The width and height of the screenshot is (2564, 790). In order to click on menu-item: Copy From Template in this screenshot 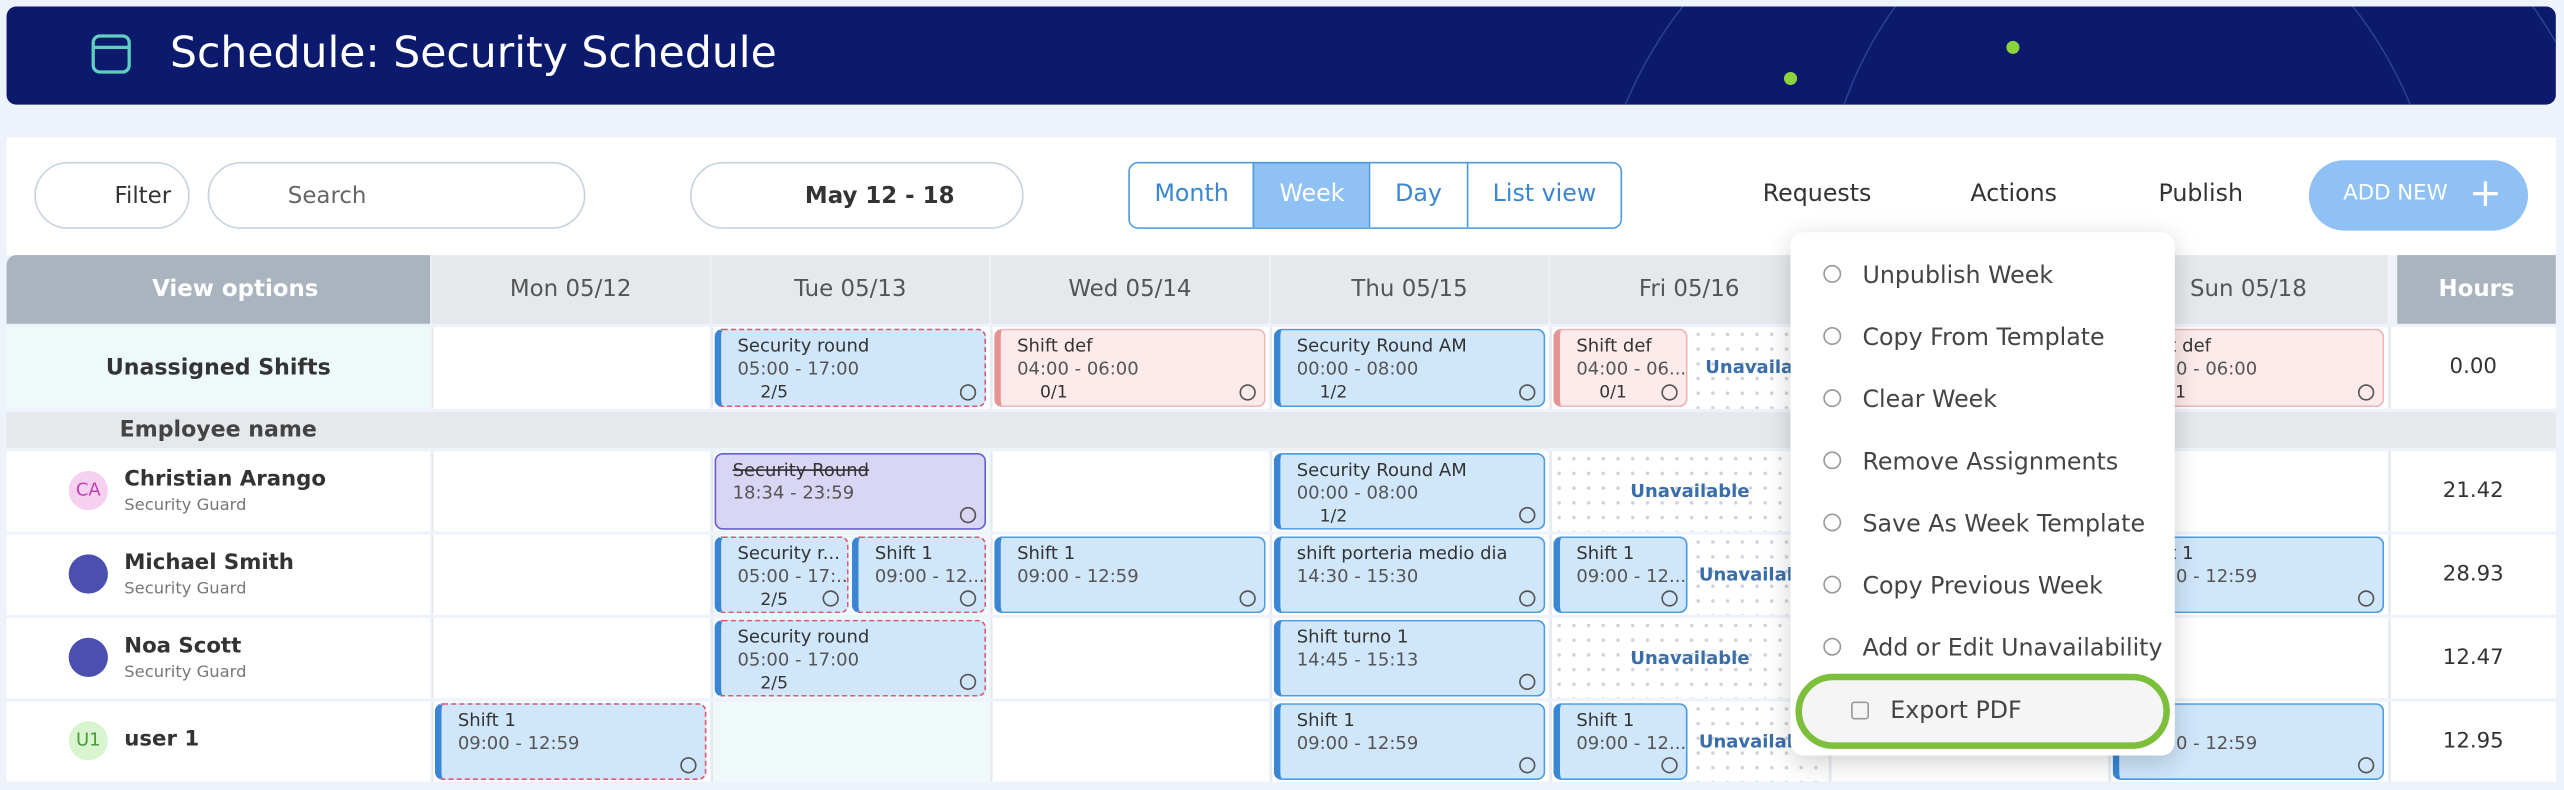, I will do `click(1983, 338)`.